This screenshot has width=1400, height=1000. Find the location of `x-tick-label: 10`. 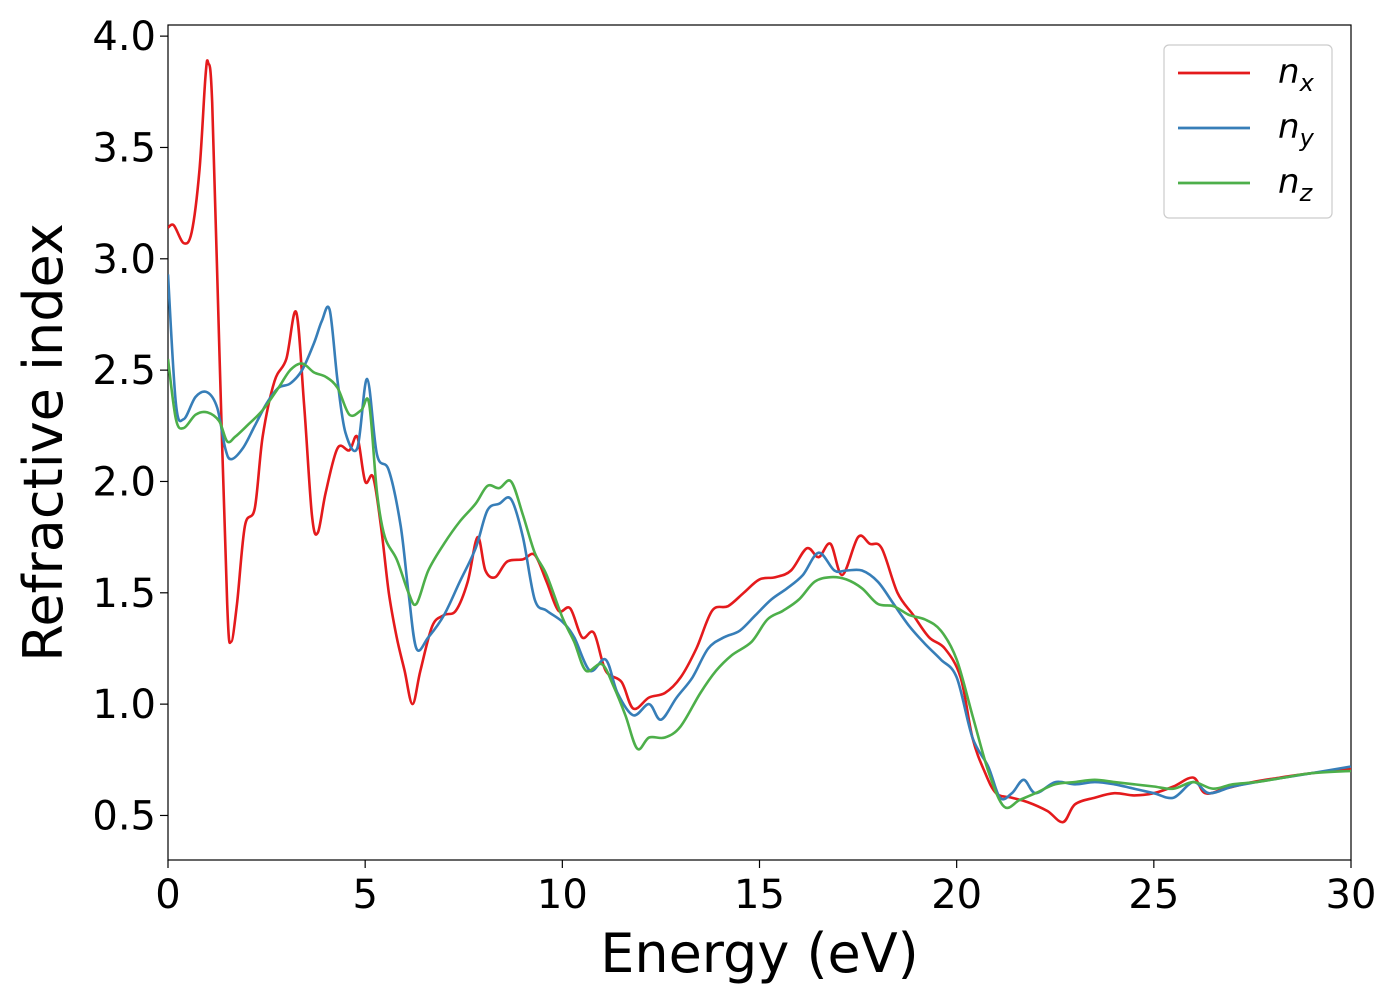

x-tick-label: 10 is located at coordinates (562, 895).